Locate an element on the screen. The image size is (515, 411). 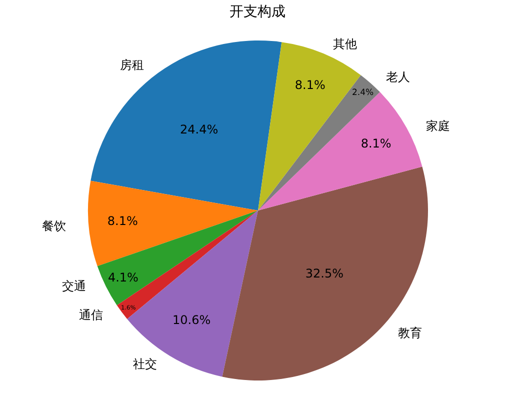
slice-label: 教育 is located at coordinates (410, 333).